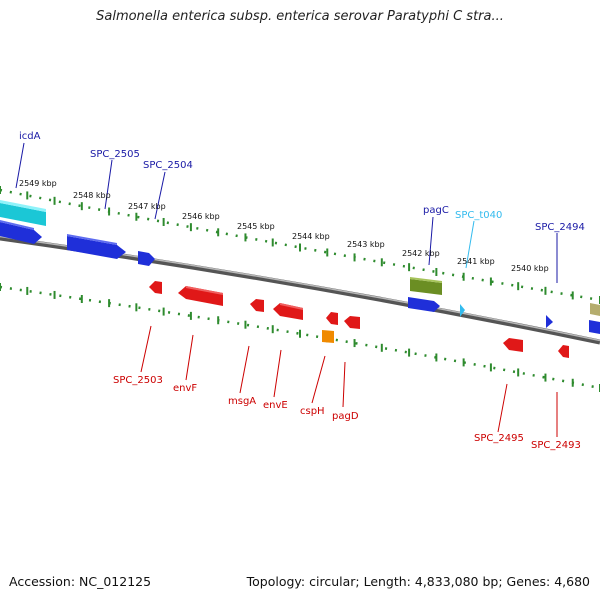 The image size is (600, 600). I want to click on label-SPC_2495: SPC_2495, so click(499, 438).